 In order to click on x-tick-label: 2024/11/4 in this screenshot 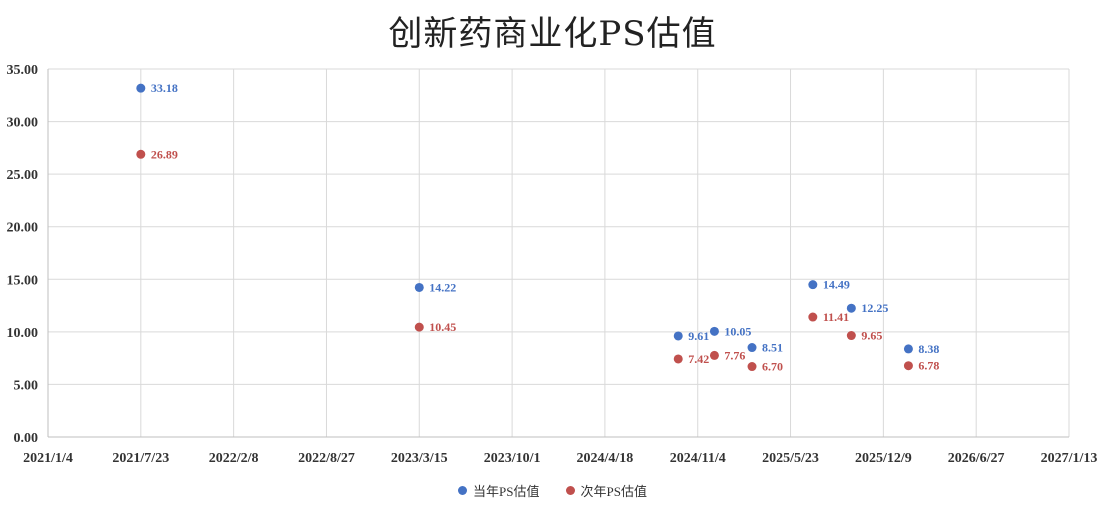, I will do `click(698, 458)`.